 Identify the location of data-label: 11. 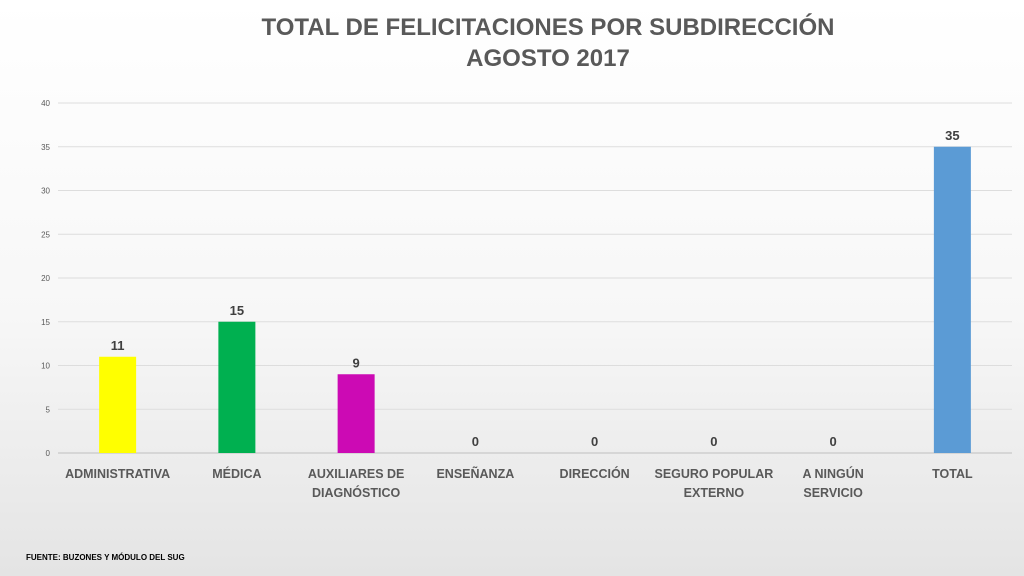
(118, 345).